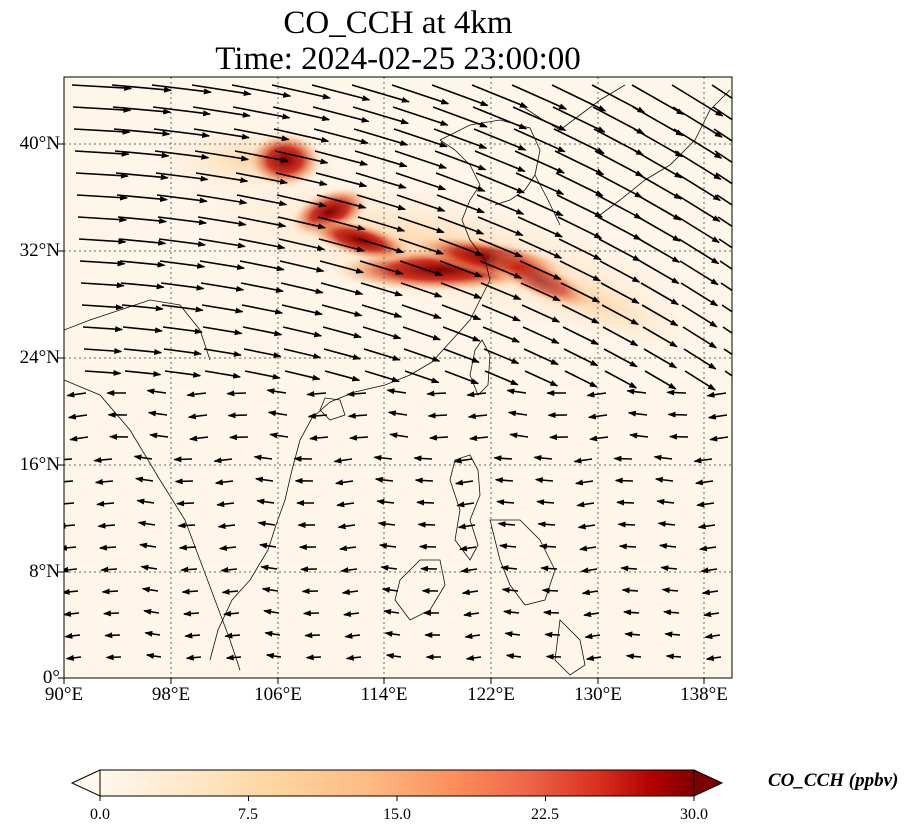 The width and height of the screenshot is (921, 836). Describe the element at coordinates (64, 694) in the screenshot. I see `lon-tick-label: 90°E` at that location.